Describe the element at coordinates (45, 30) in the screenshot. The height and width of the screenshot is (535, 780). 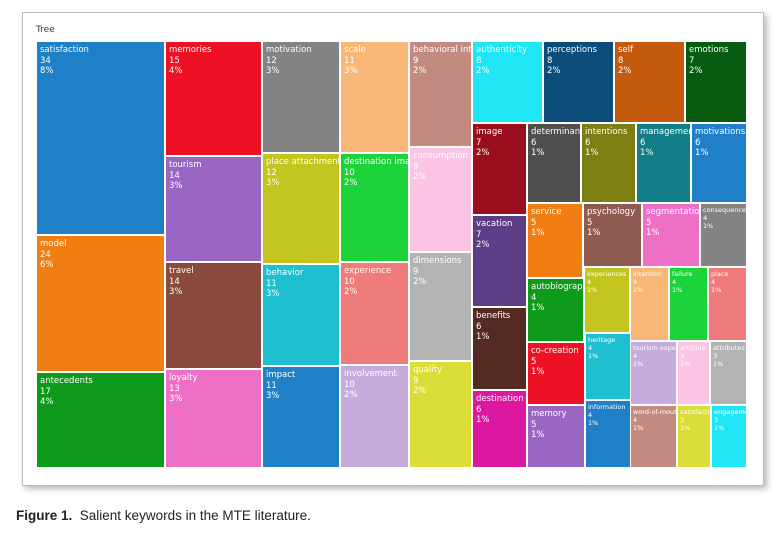
I see `chart-title: Tree` at that location.